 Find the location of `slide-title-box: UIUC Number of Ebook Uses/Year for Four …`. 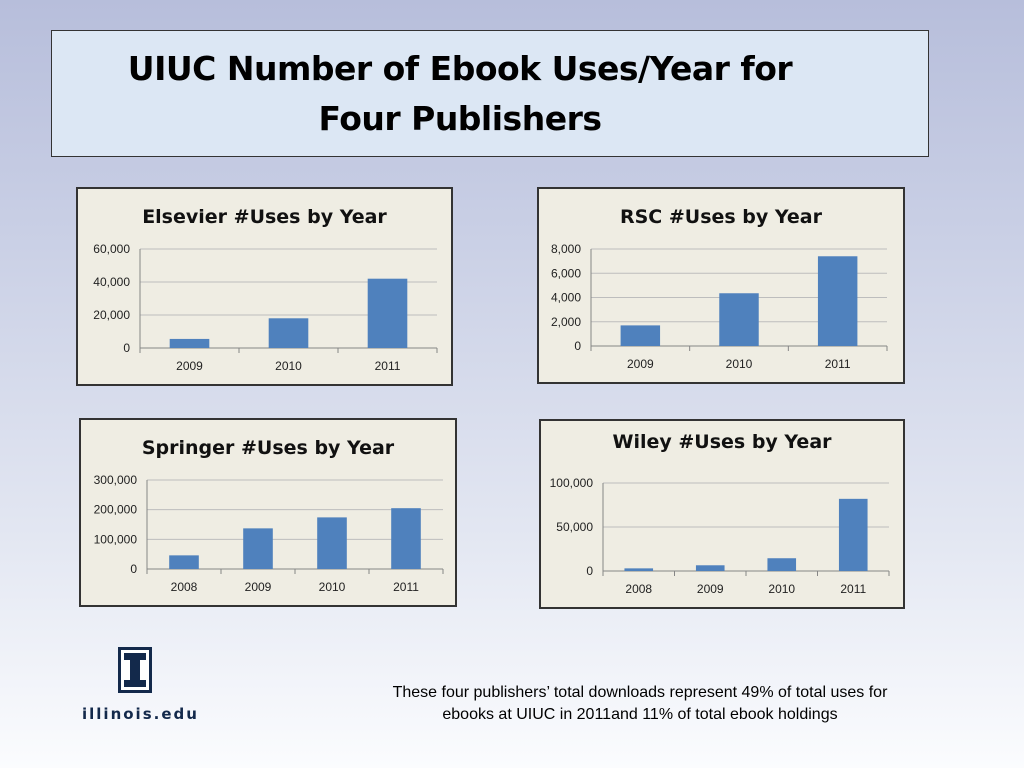

slide-title-box: UIUC Number of Ebook Uses/Year for Four … is located at coordinates (490, 93).